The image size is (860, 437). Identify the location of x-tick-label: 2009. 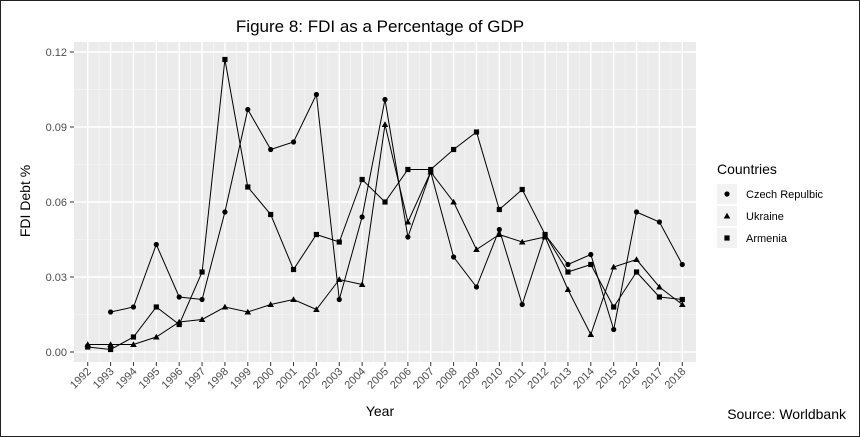
(470, 379).